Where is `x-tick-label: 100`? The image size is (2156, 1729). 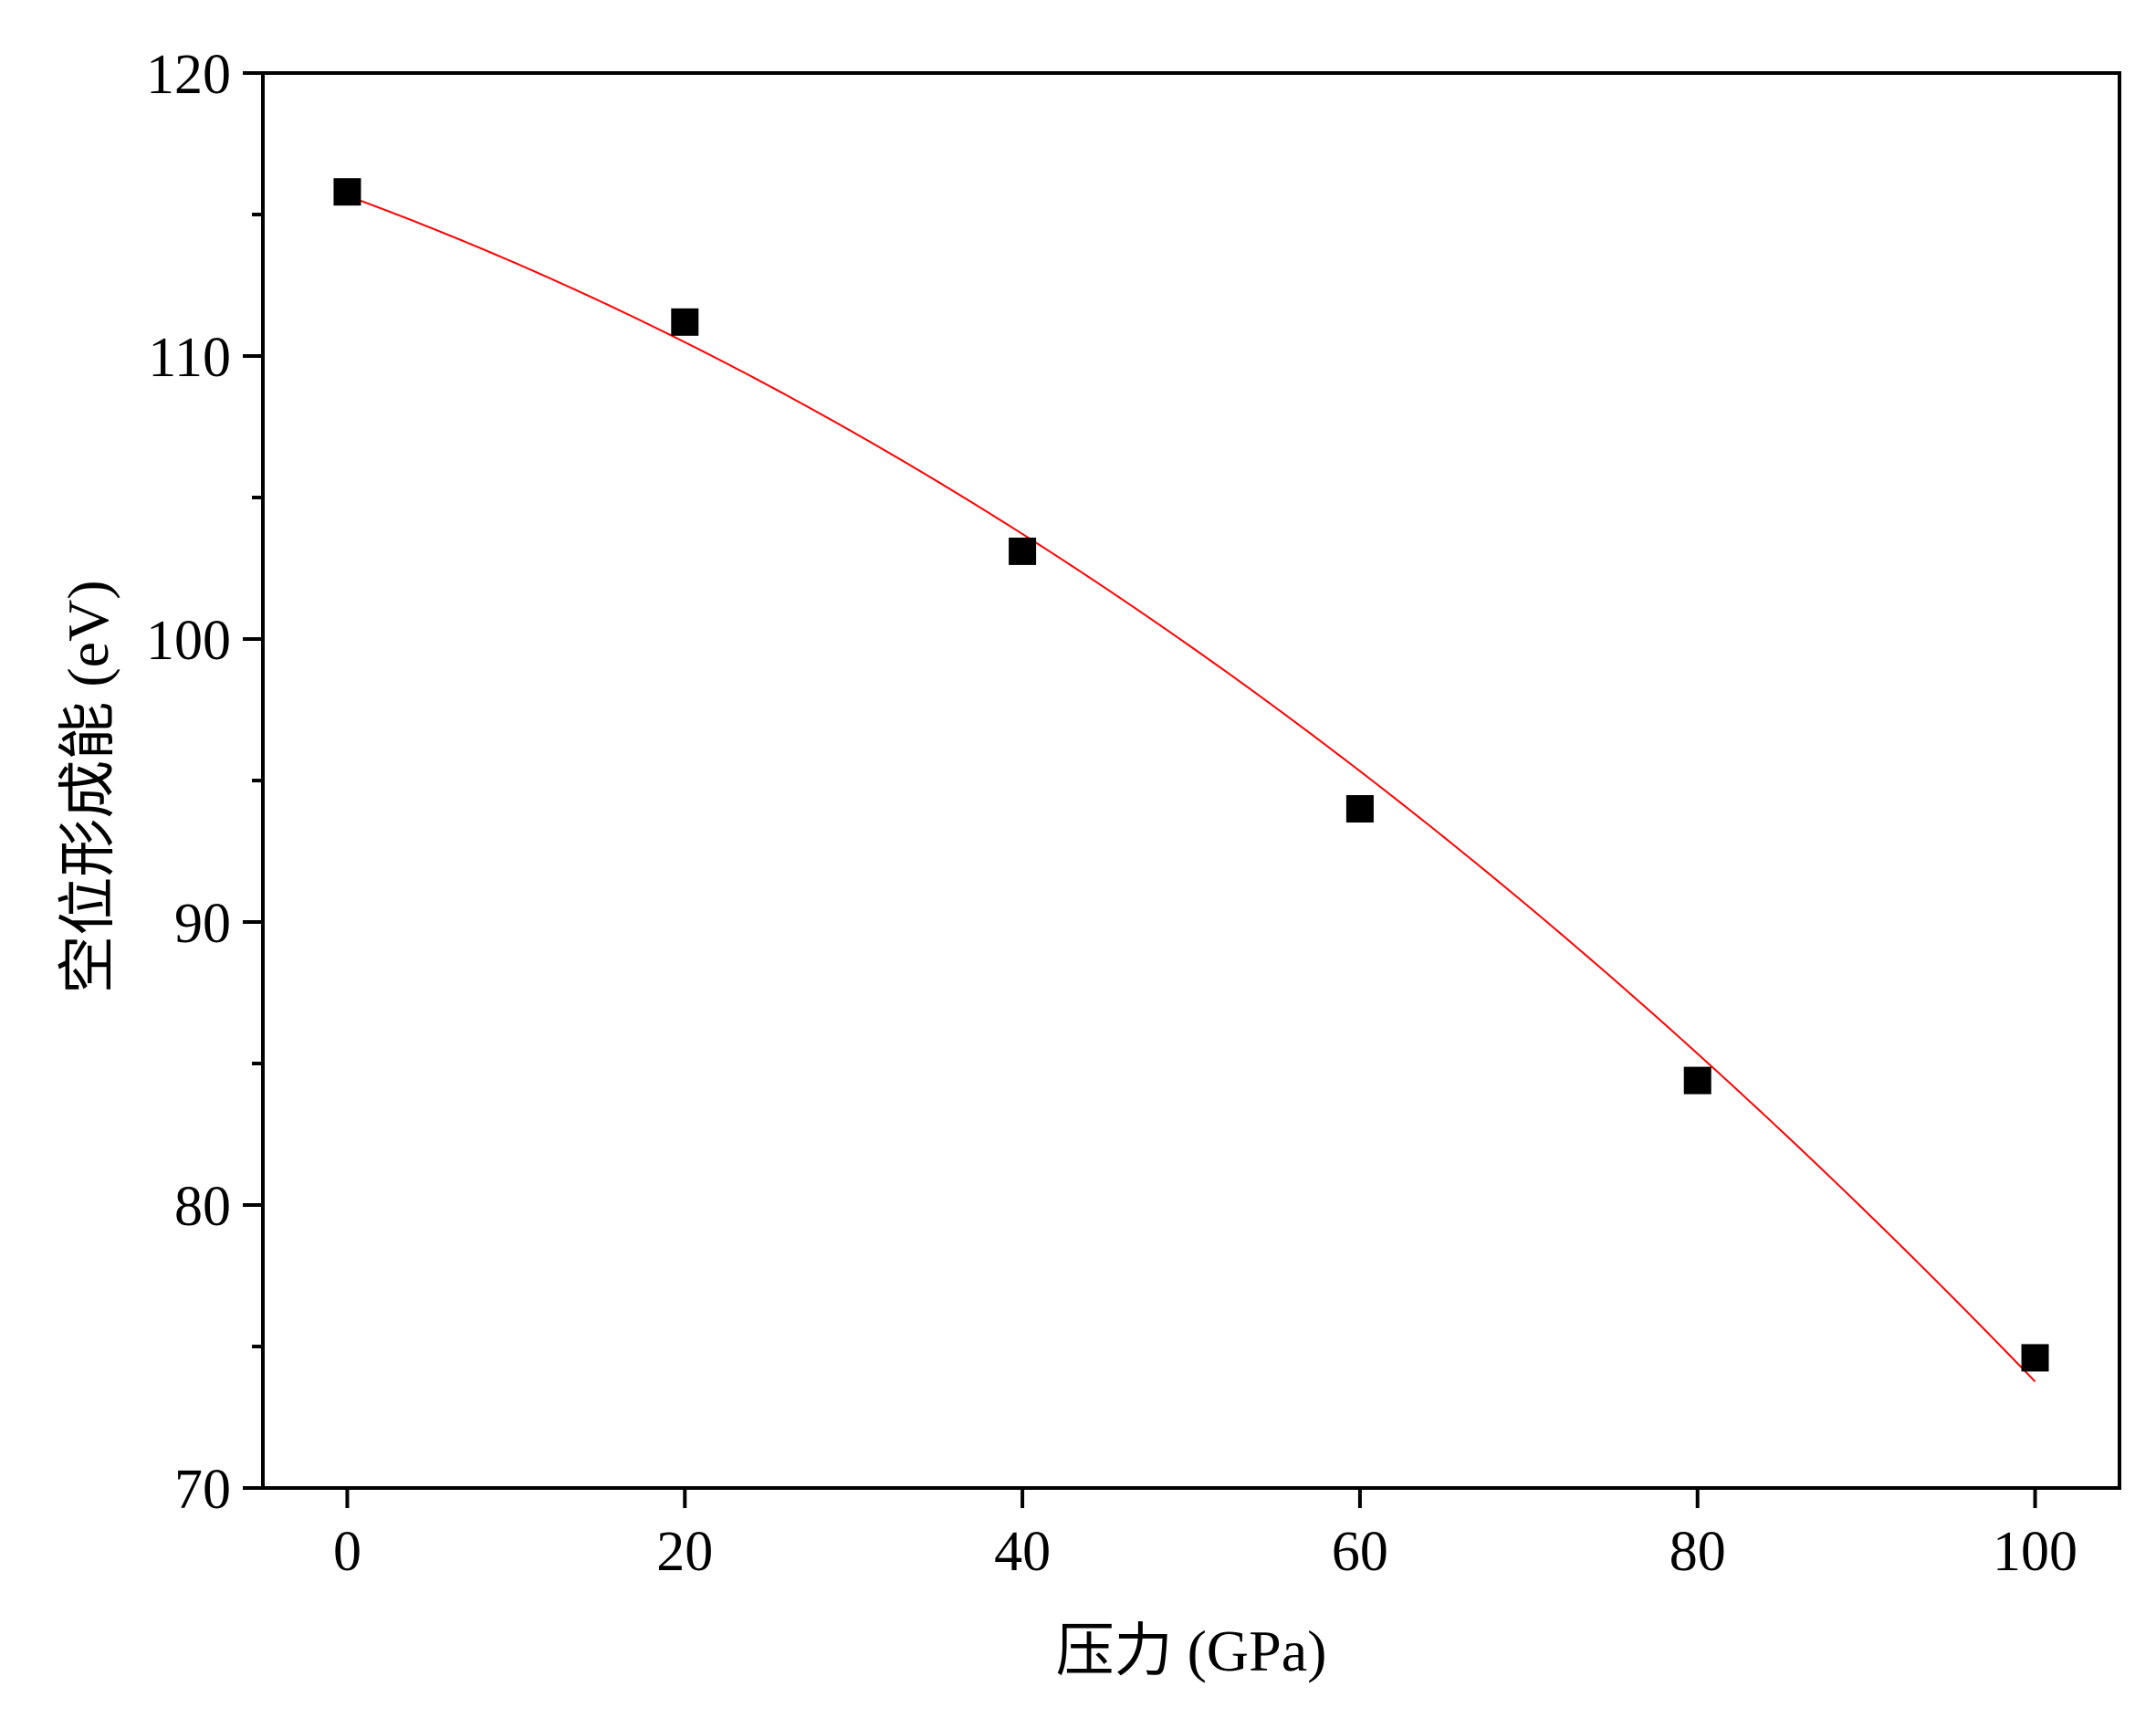
x-tick-label: 100 is located at coordinates (2036, 1552).